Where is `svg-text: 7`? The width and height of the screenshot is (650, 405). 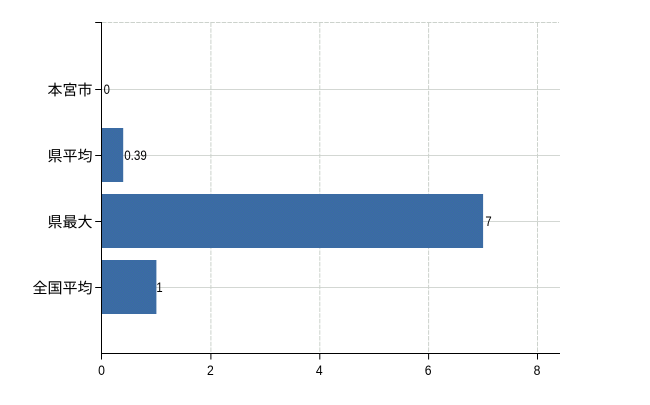 svg-text: 7 is located at coordinates (488, 221).